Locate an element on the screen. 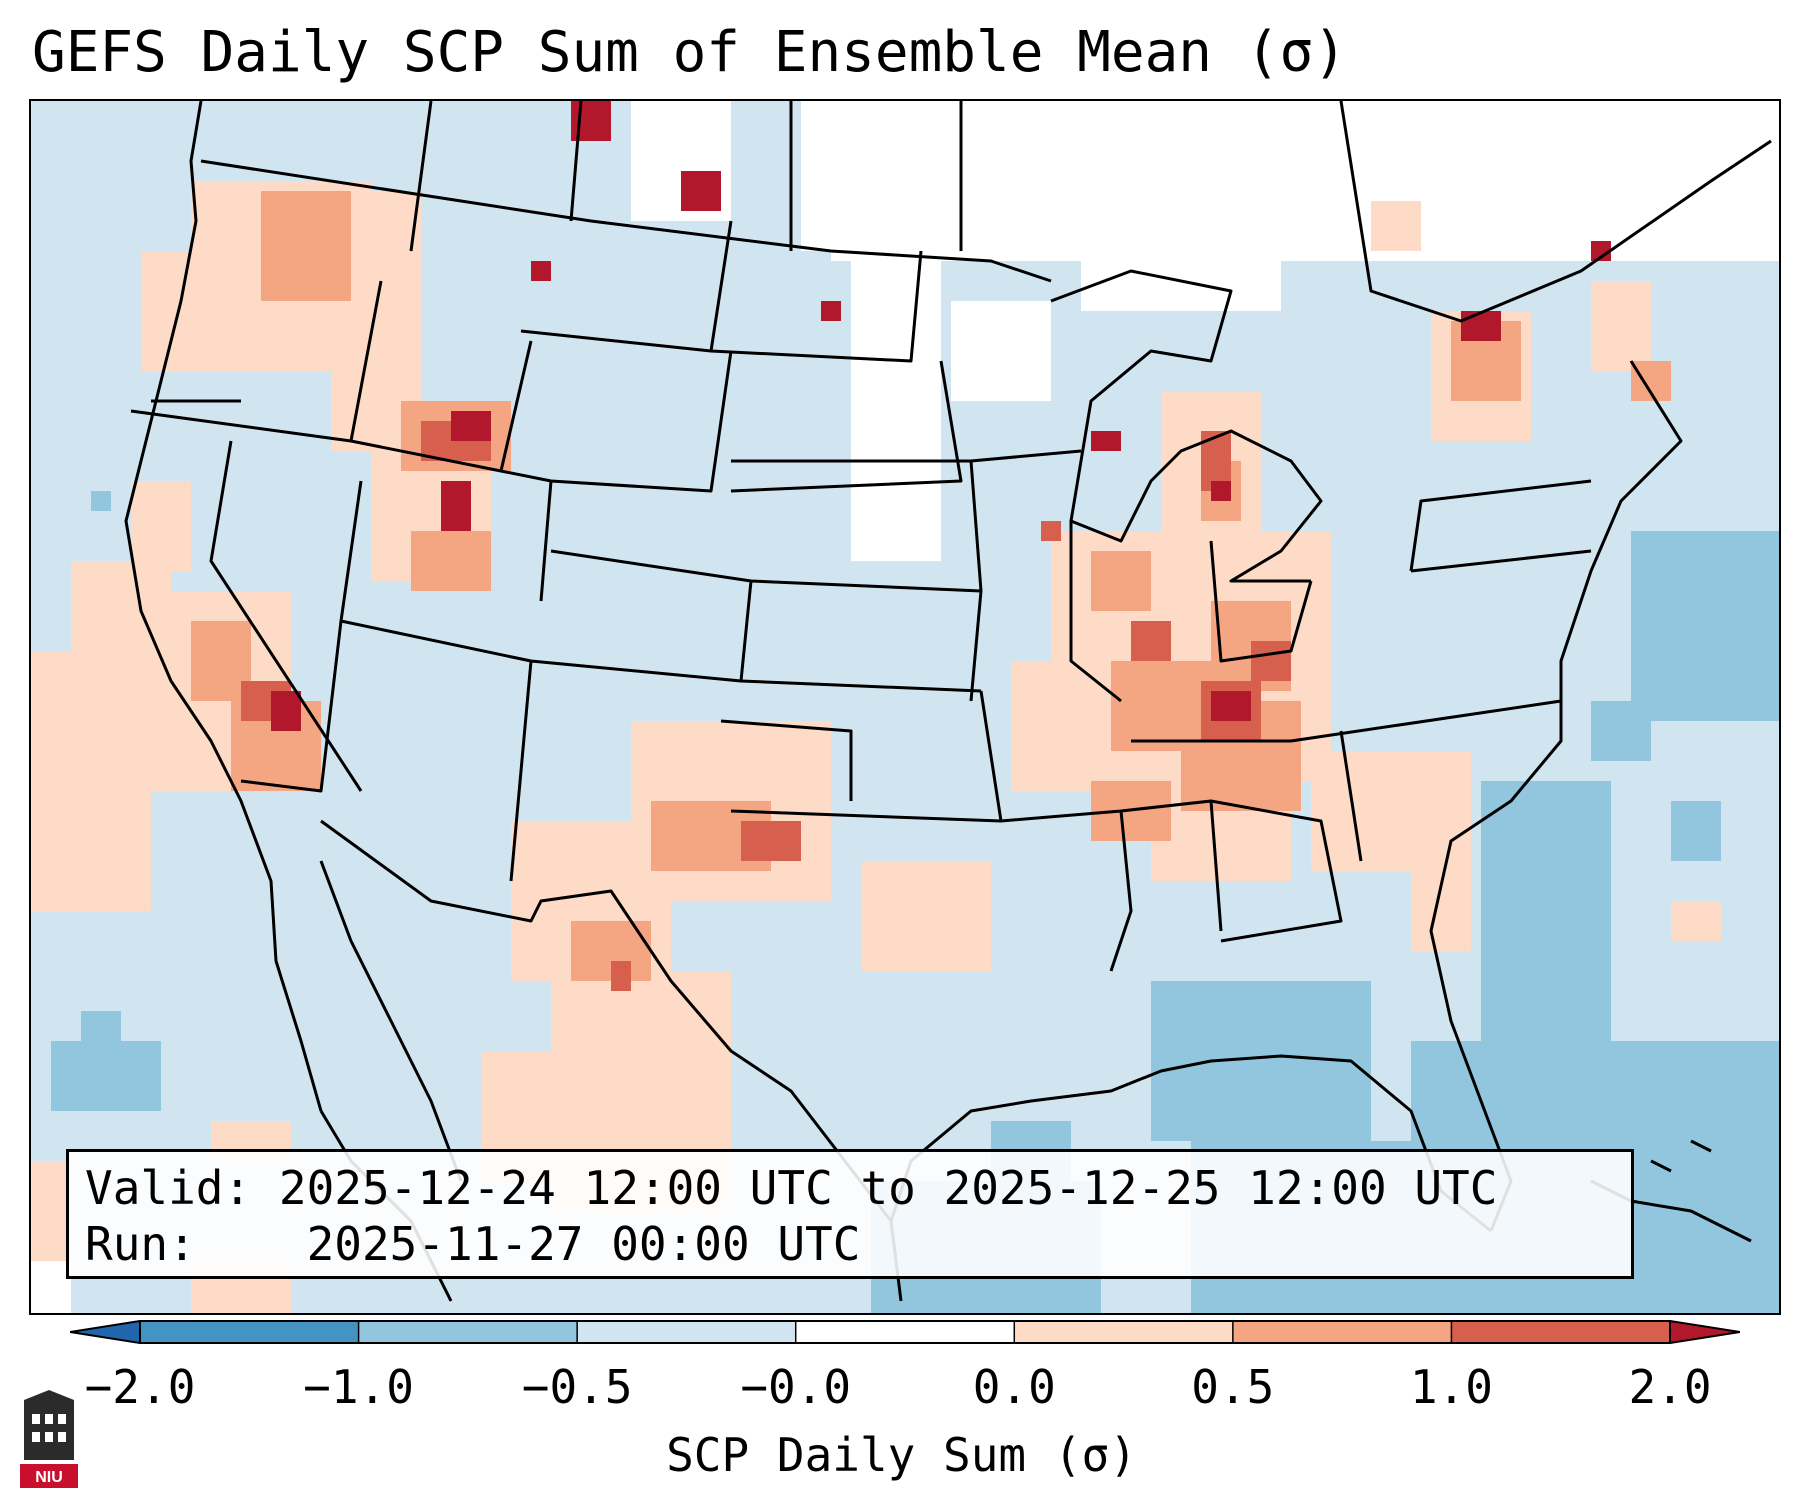 This screenshot has height=1506, width=1803. colorbar-tick-label: −0.0 is located at coordinates (796, 1387).